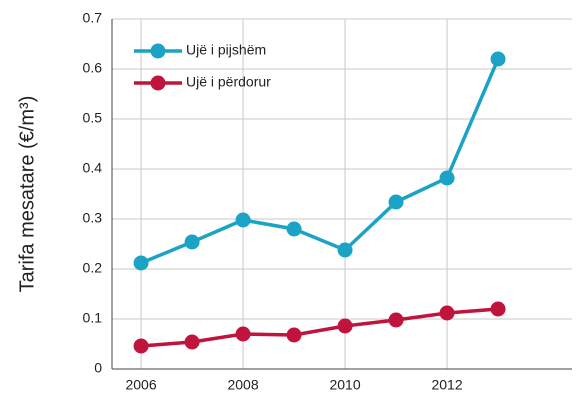  I want to click on legend-label: Ujë i pijshëm, so click(226, 50).